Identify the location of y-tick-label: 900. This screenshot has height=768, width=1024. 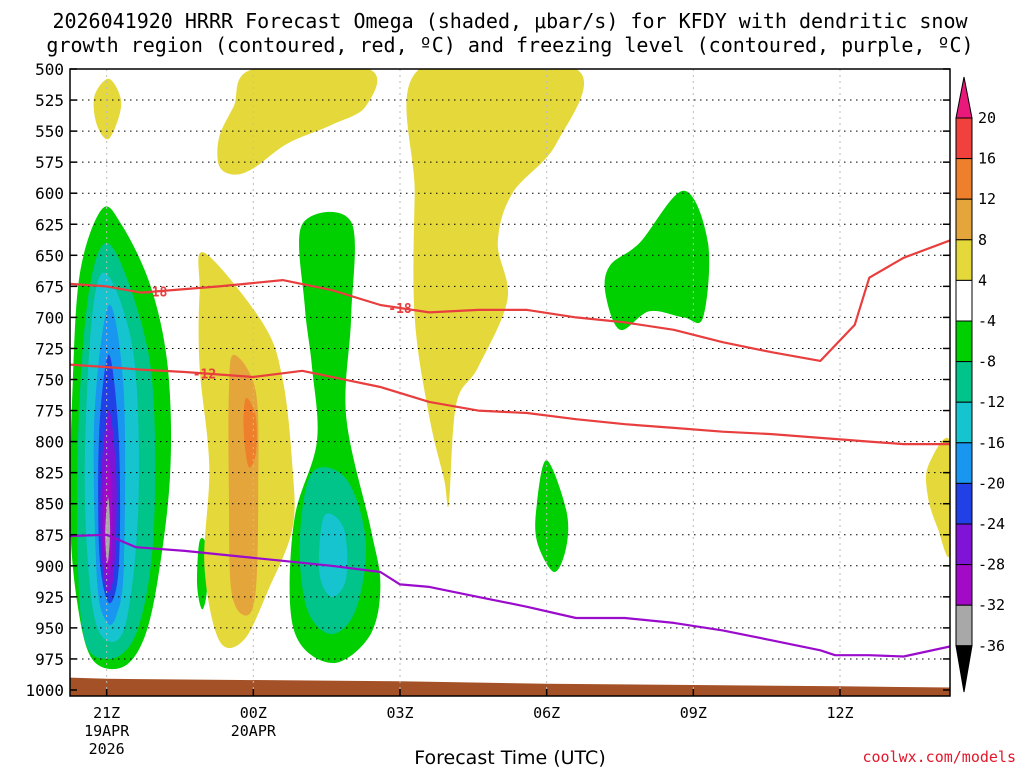
(49, 566).